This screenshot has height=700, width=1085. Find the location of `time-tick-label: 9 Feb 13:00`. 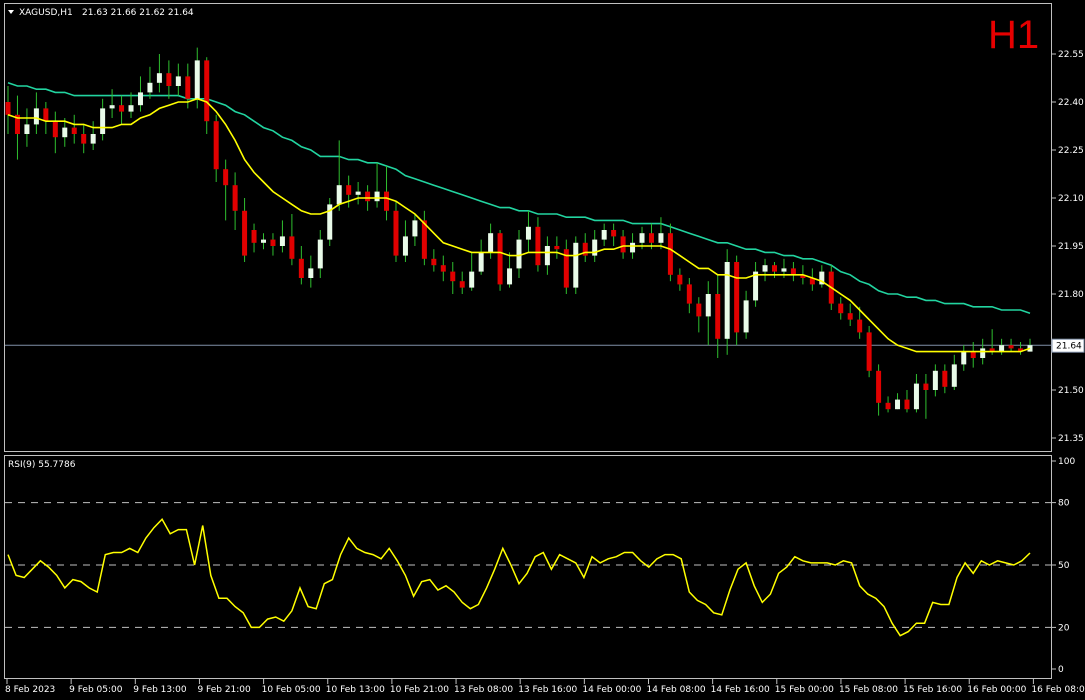

time-tick-label: 9 Feb 13:00 is located at coordinates (160, 690).